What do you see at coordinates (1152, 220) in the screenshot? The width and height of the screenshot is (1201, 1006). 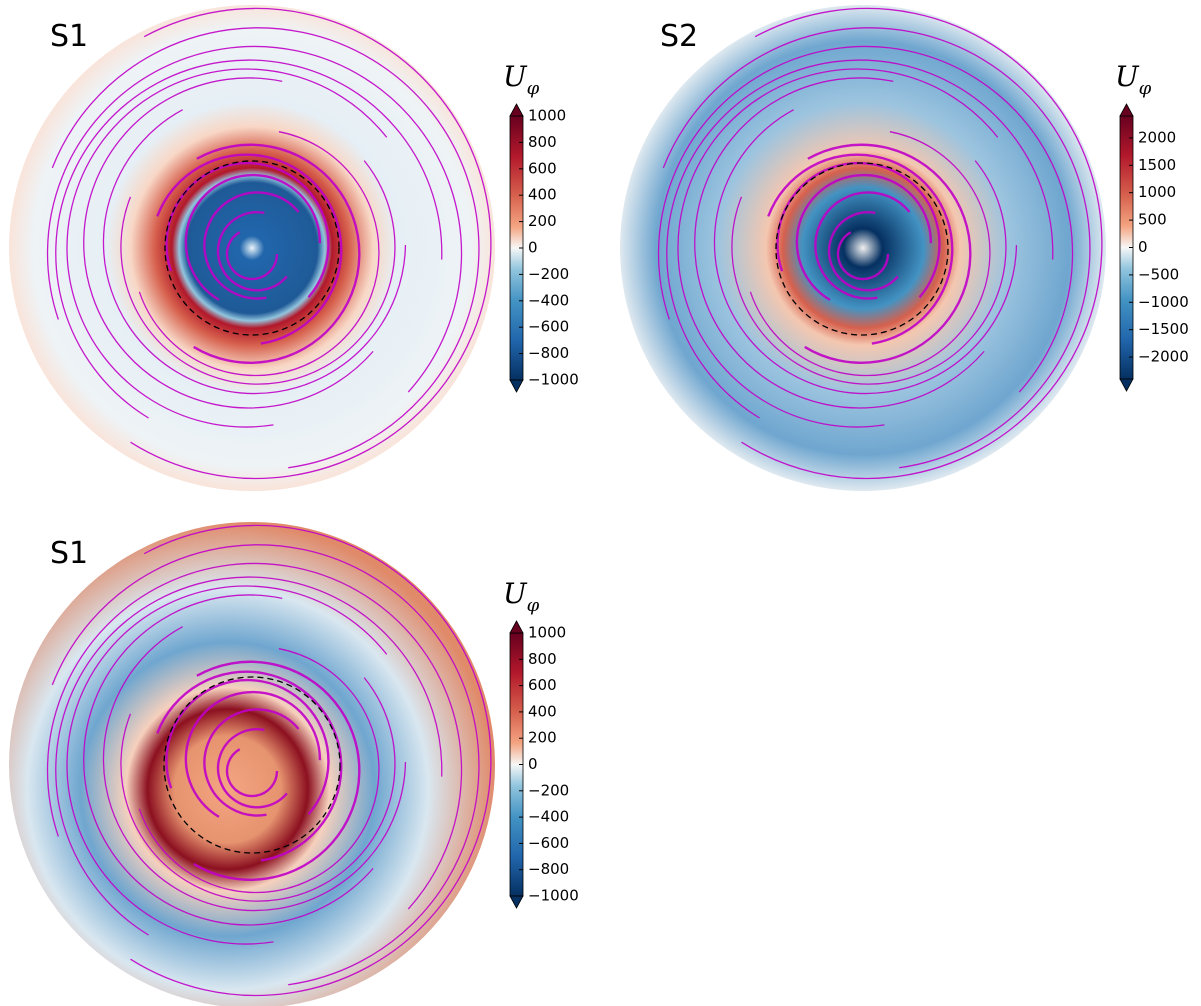 I see `colorbar-tick-label: 500` at bounding box center [1152, 220].